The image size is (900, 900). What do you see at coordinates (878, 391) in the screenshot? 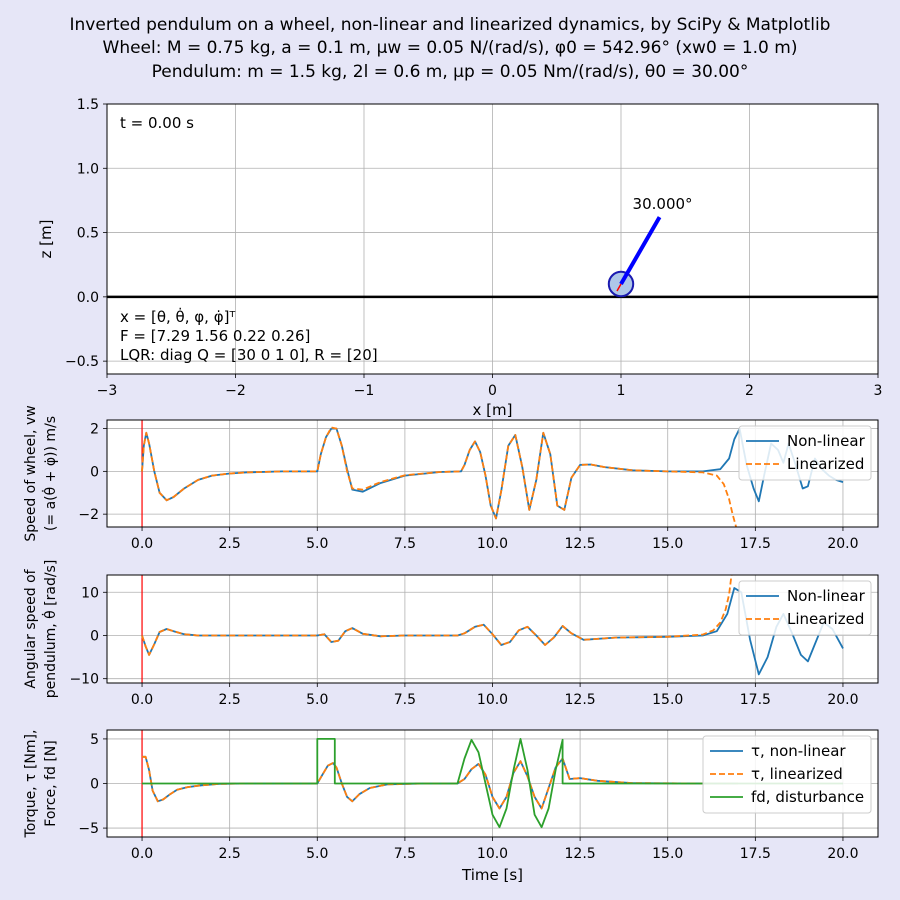
I see `x-tick-label: 3` at bounding box center [878, 391].